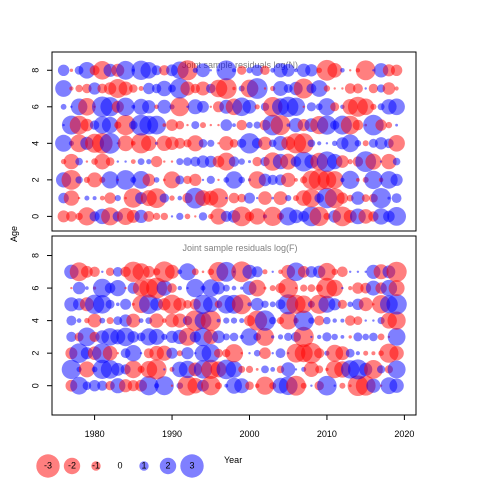 This screenshot has height=480, width=480. I want to click on bubble-logF-1978-age4, so click(79, 320).